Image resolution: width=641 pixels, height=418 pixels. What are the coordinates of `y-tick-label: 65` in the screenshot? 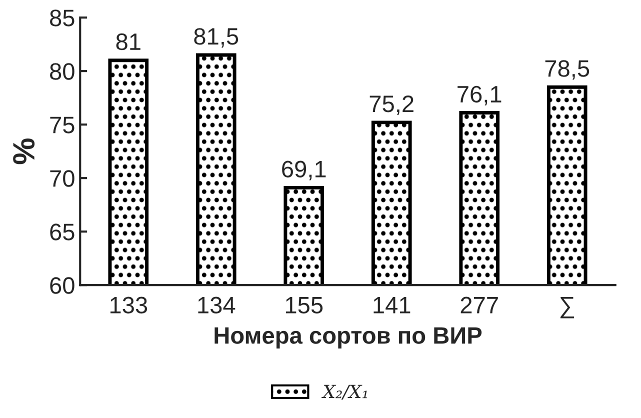 It's located at (62, 232).